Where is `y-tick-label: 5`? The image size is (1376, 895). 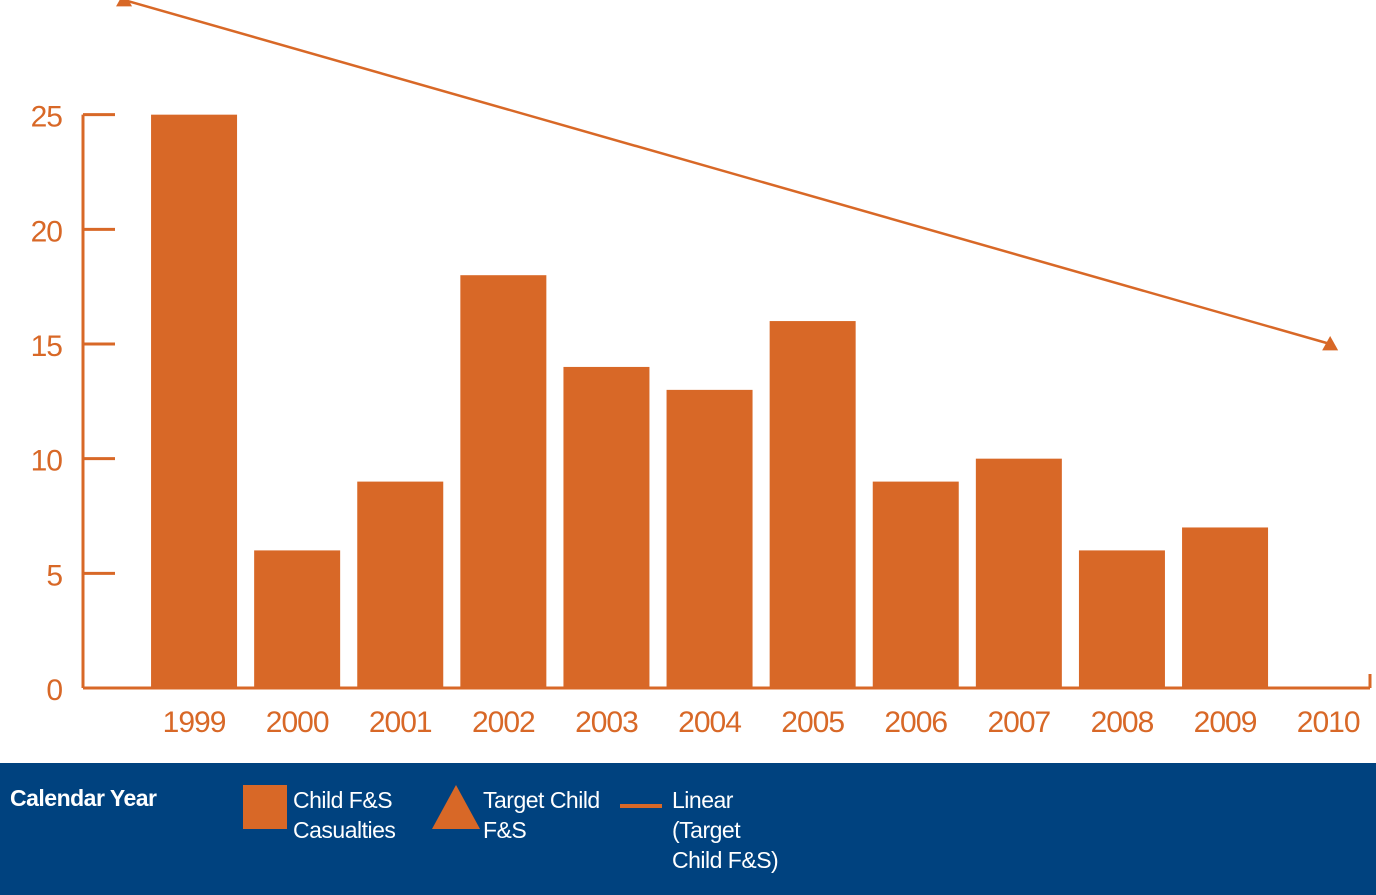
y-tick-label: 5 is located at coordinates (54, 575).